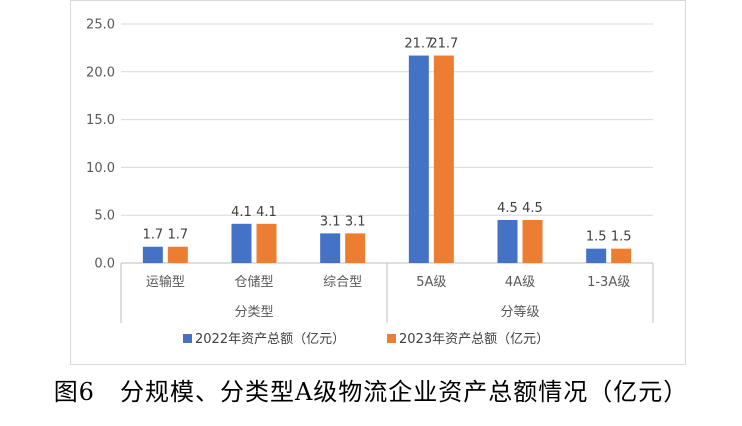 The height and width of the screenshot is (426, 742). I want to click on legend-label: 2022年资产总额（亿元）, so click(270, 339).